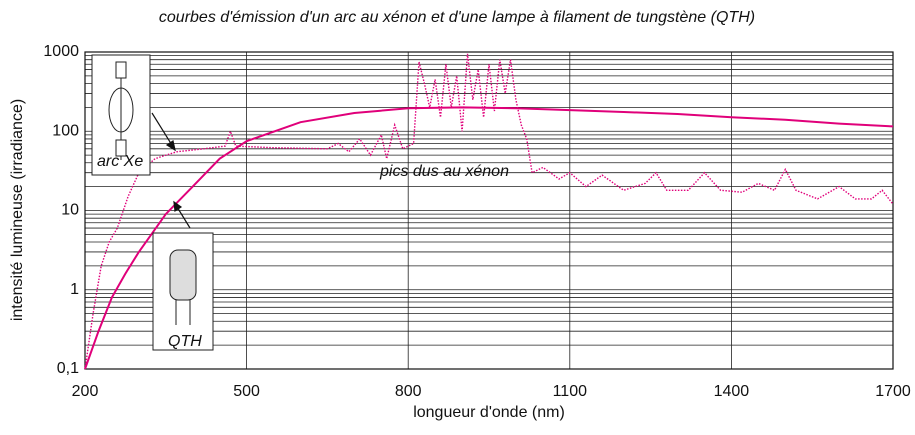  What do you see at coordinates (120, 161) in the screenshot?
I see `inset-label: arc Xe` at bounding box center [120, 161].